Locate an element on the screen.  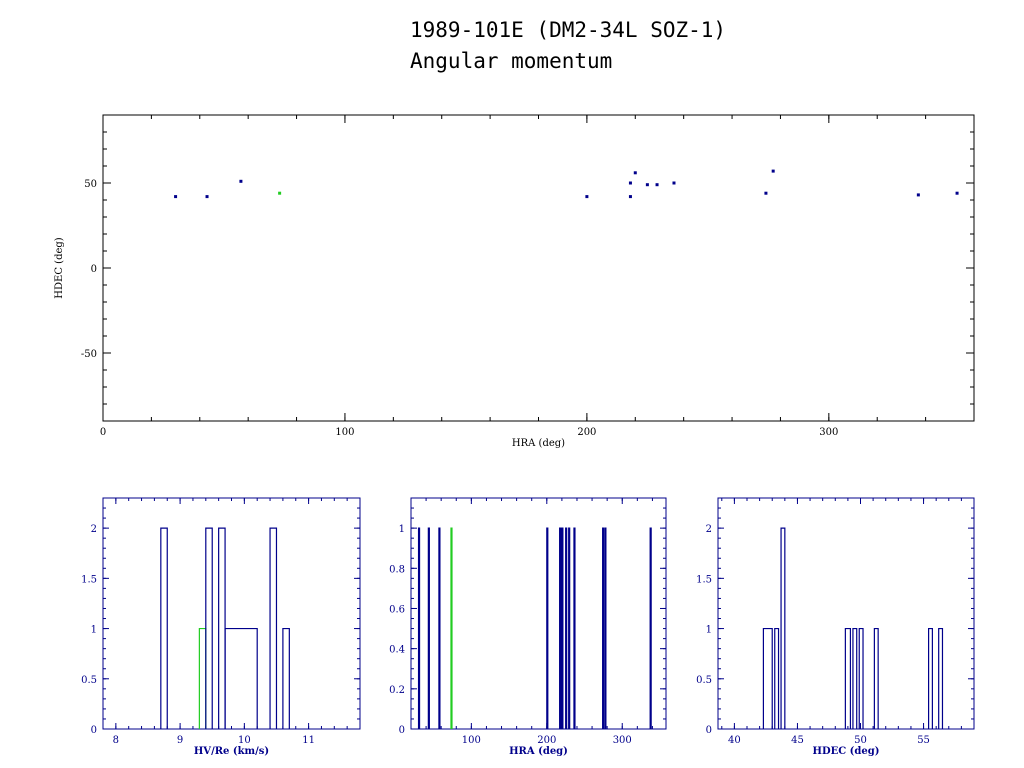
x-tick-label: 0 is located at coordinates (103, 432).